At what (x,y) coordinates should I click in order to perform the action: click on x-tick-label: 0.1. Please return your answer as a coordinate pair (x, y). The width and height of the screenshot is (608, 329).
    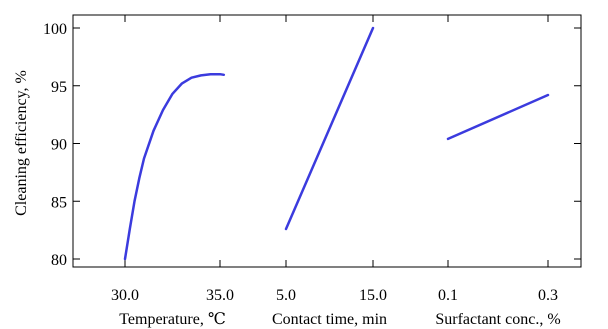
    Looking at the image, I should click on (448, 295).